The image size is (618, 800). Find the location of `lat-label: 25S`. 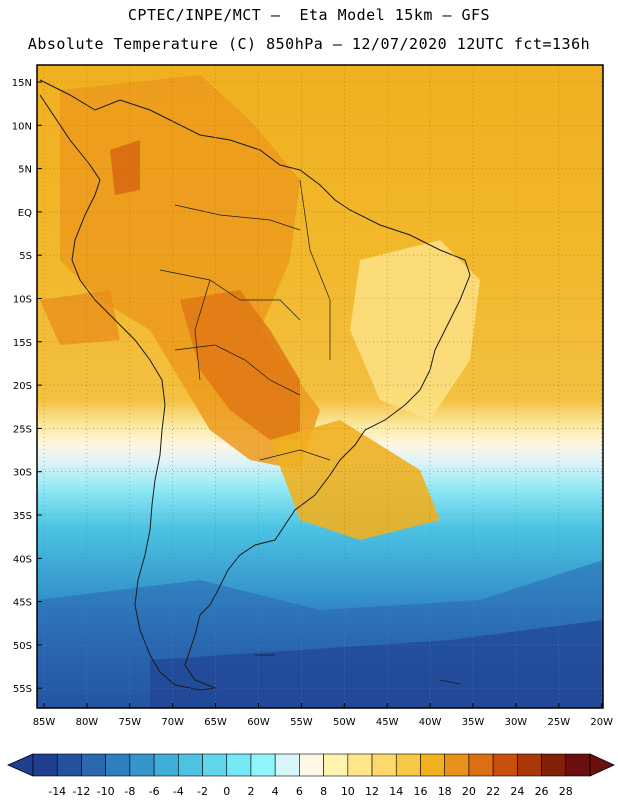

lat-label: 25S is located at coordinates (22, 429).